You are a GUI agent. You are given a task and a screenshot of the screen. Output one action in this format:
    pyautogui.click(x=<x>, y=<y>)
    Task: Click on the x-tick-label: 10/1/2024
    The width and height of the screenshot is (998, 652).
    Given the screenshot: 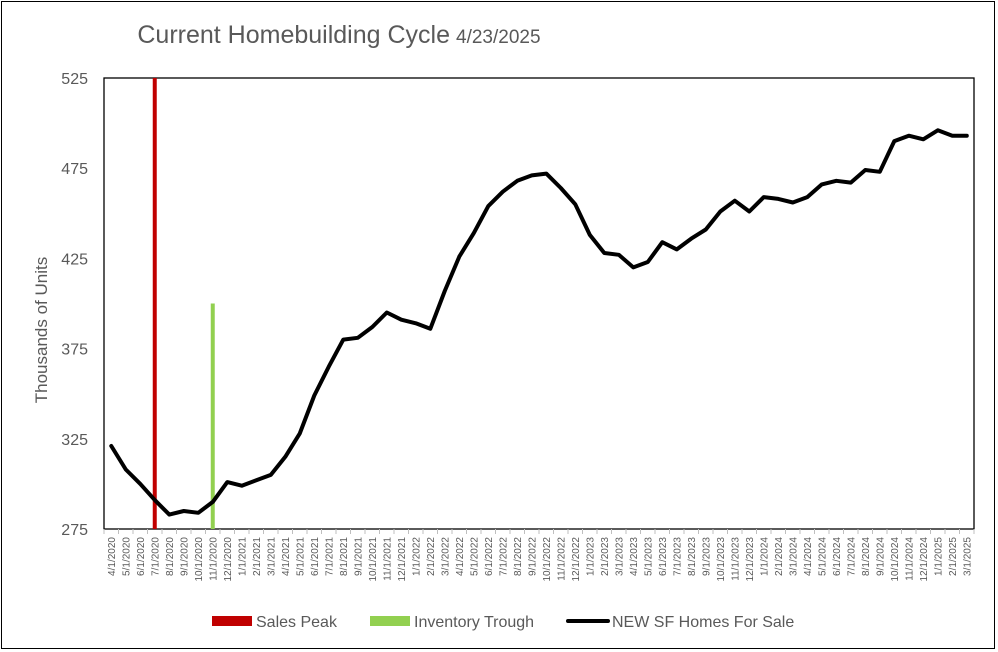 What is the action you would take?
    pyautogui.click(x=895, y=559)
    